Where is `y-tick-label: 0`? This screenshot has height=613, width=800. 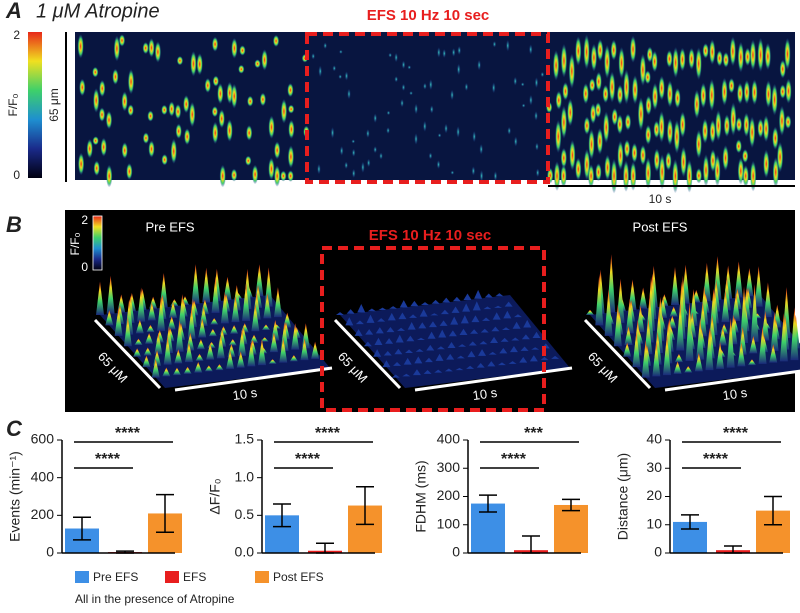
y-tick-label: 0 is located at coordinates (658, 552).